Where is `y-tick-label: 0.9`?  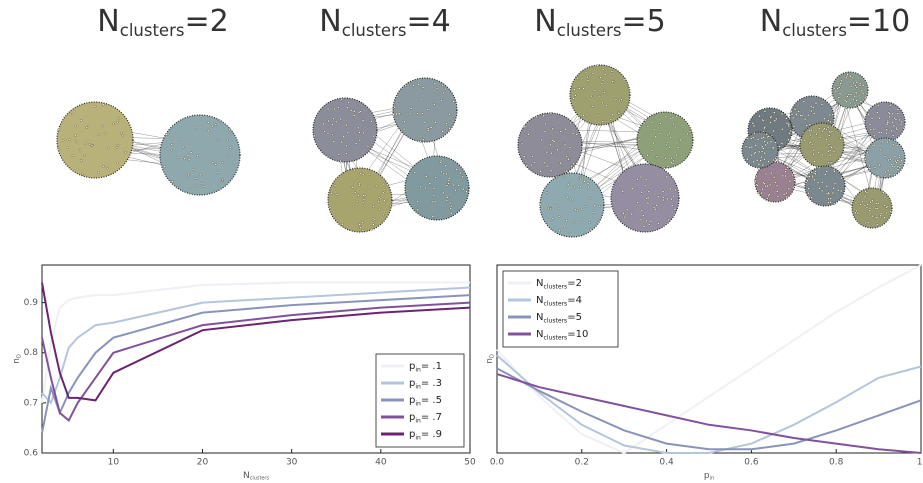 y-tick-label: 0.9 is located at coordinates (31, 303).